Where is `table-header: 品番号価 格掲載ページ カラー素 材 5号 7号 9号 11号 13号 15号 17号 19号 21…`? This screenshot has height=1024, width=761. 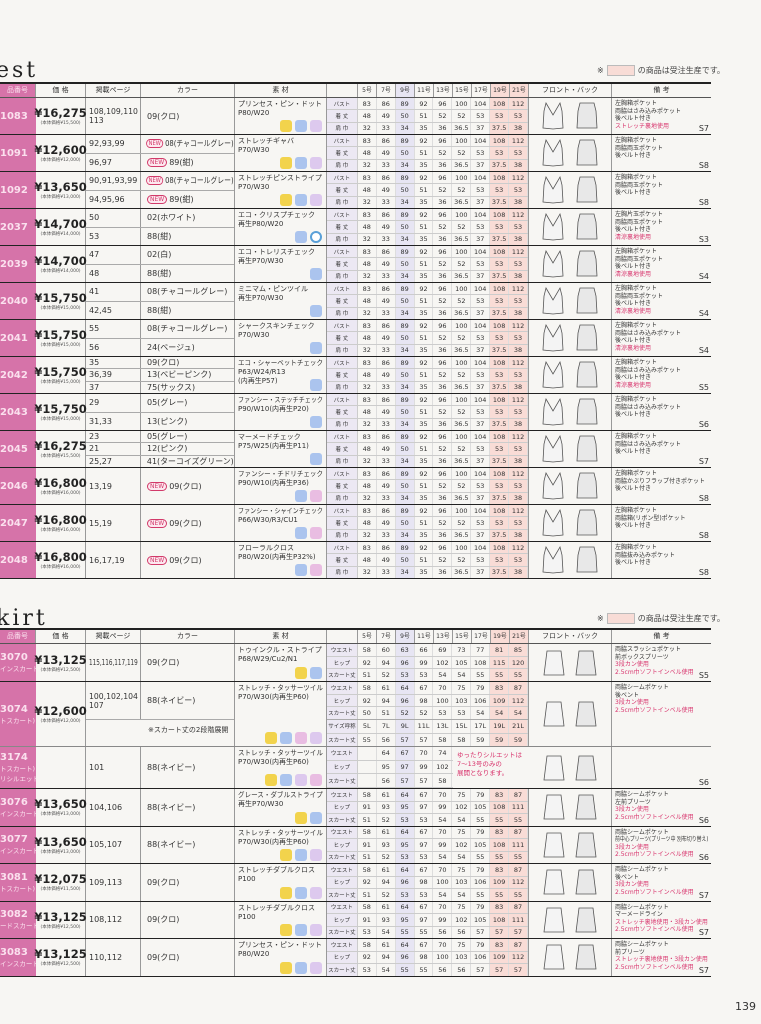 table-header: 品番号価 格掲載ページ カラー素 材 5号 7号 9号 11号 13号 15号 17号 19号 21… is located at coordinates (355, 91).